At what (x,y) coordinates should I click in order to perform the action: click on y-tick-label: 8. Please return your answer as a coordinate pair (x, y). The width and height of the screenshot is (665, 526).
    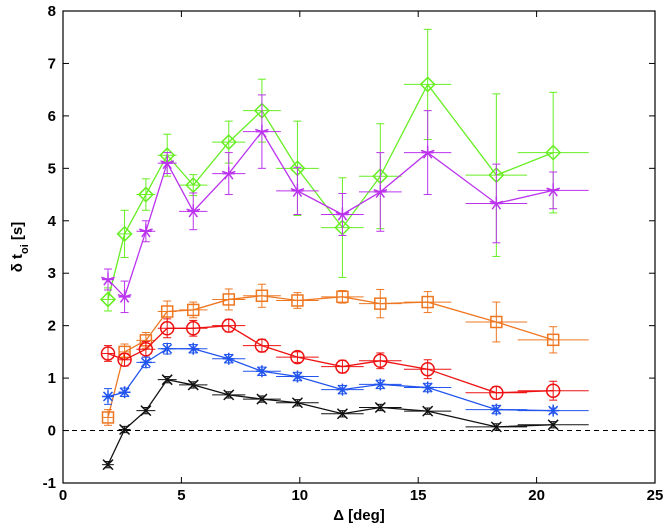
    Looking at the image, I should click on (52, 11).